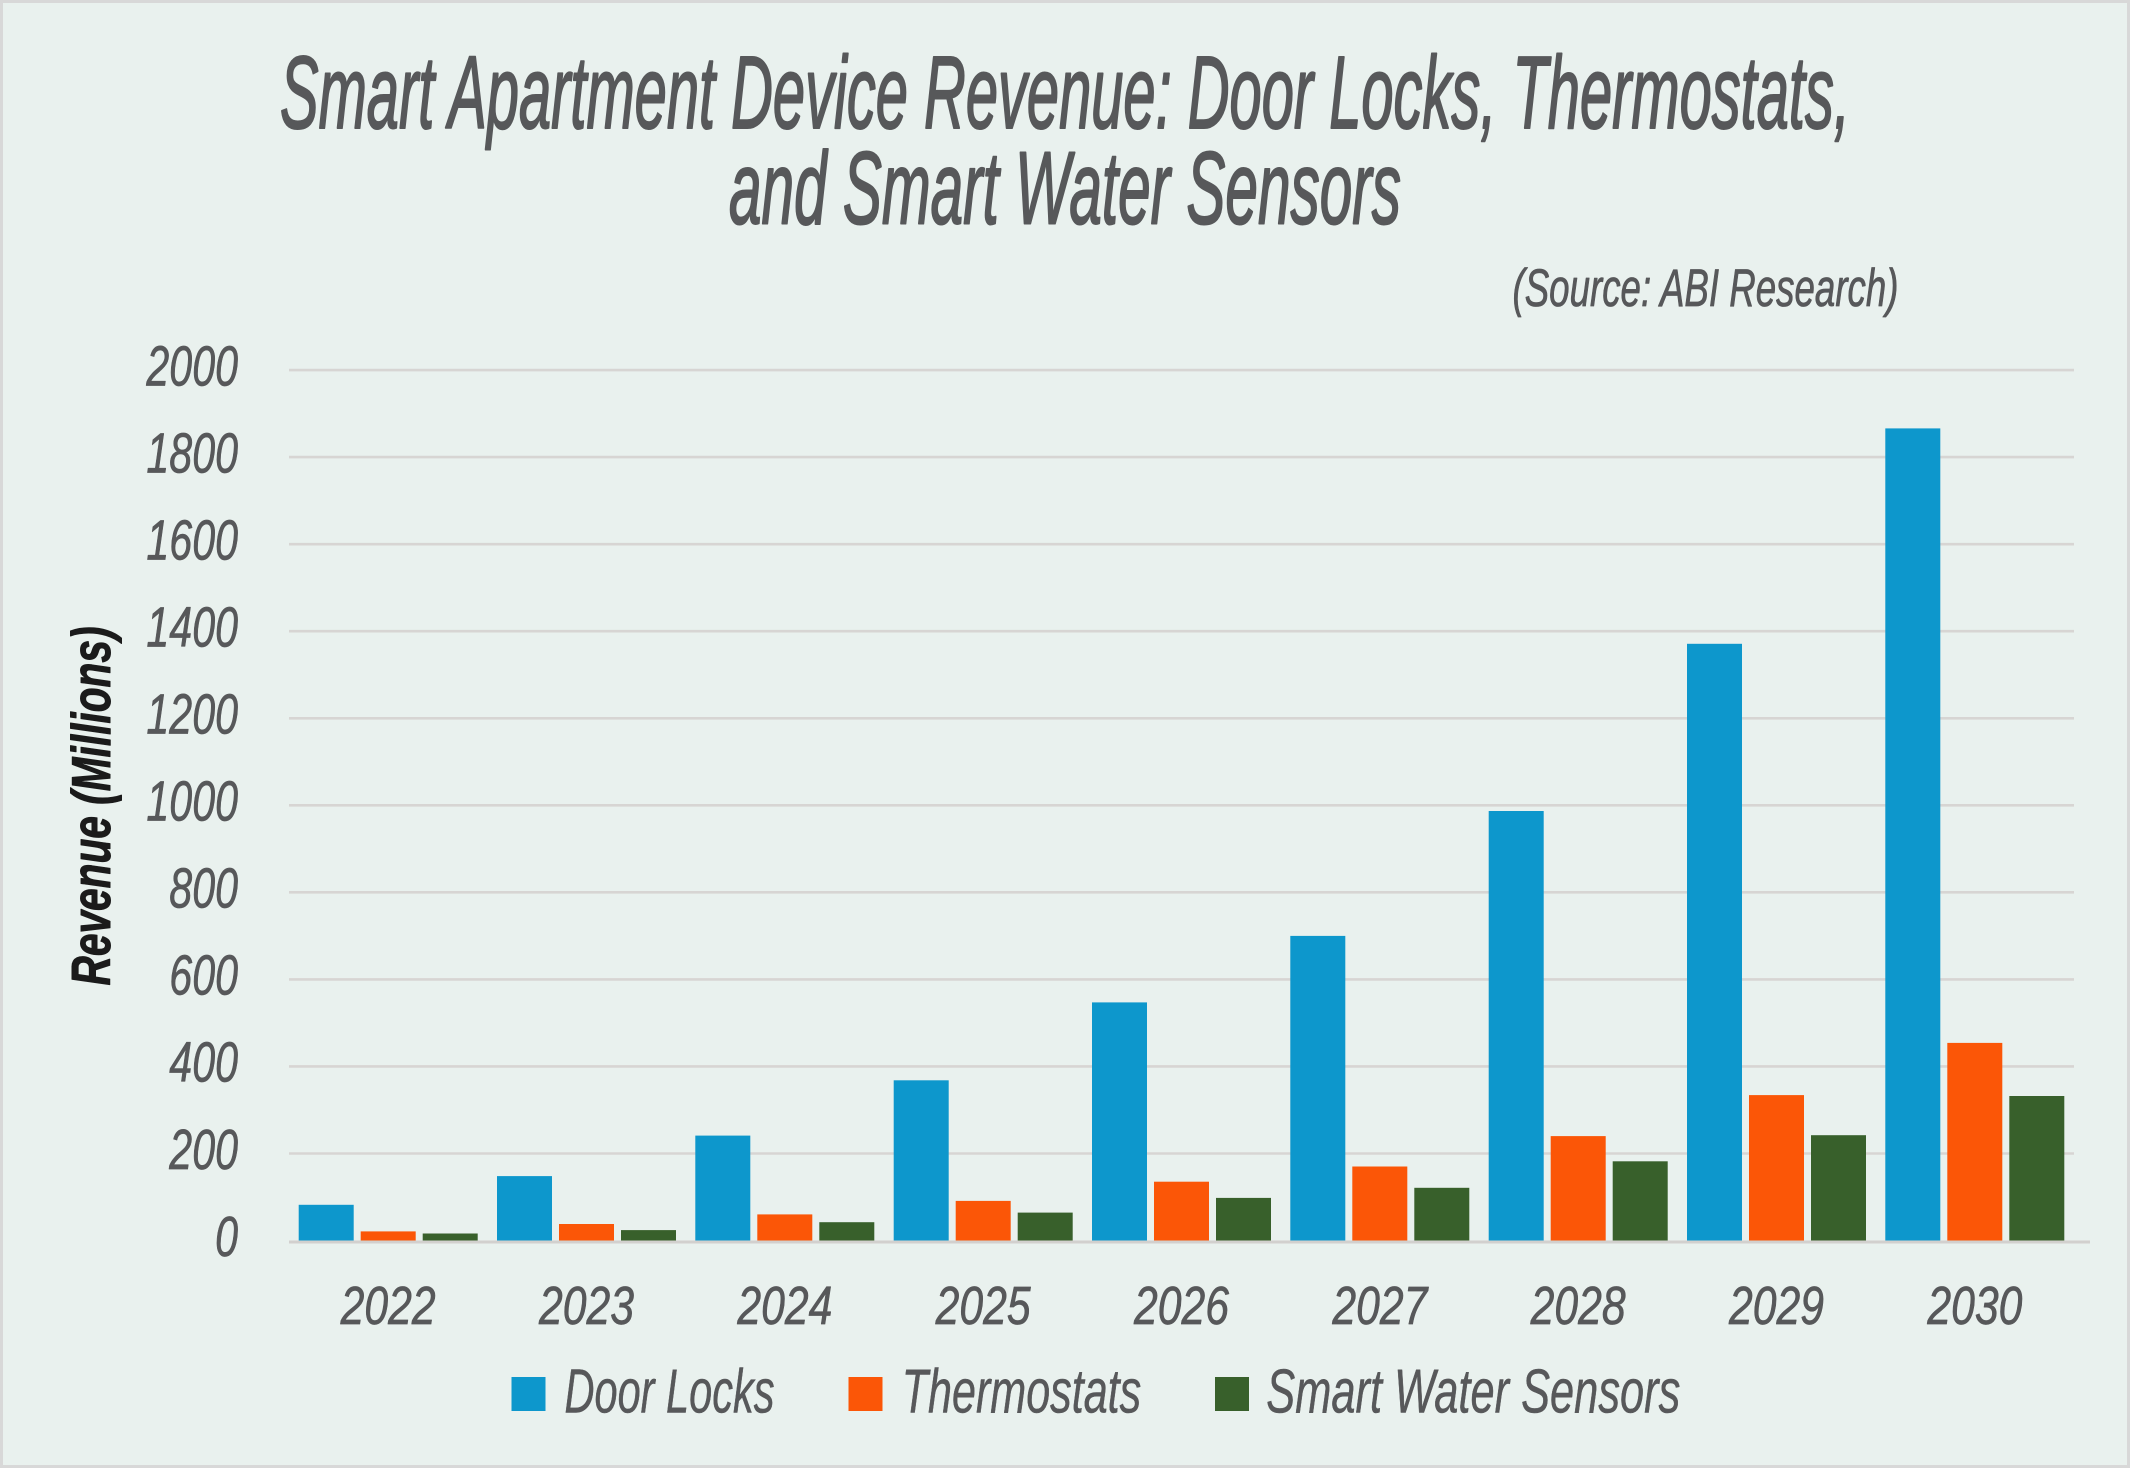 The height and width of the screenshot is (1468, 2130). What do you see at coordinates (192, 453) in the screenshot?
I see `svg-text: 1800` at bounding box center [192, 453].